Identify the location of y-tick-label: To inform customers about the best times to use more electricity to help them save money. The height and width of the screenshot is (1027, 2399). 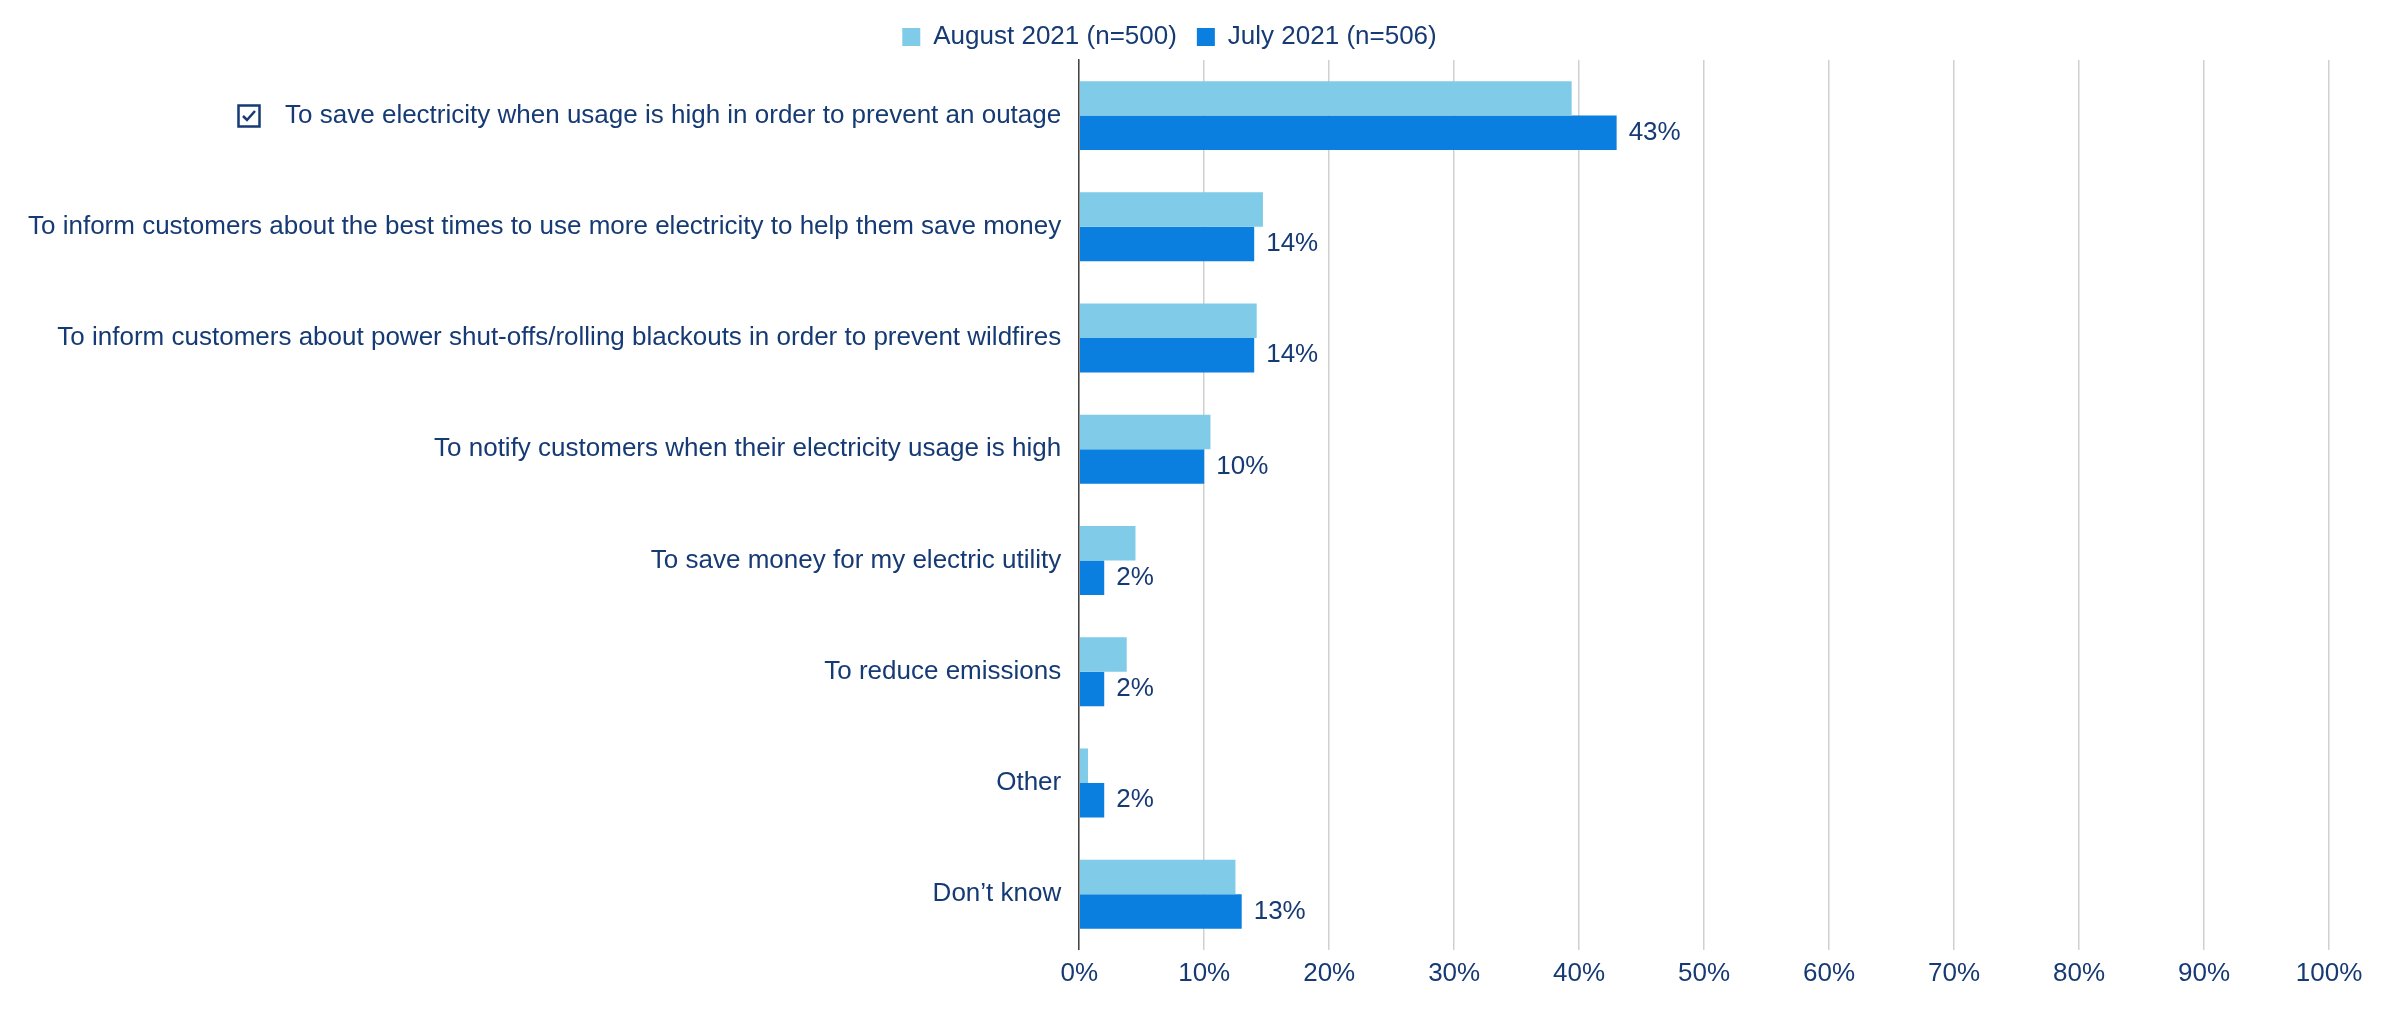
(545, 225).